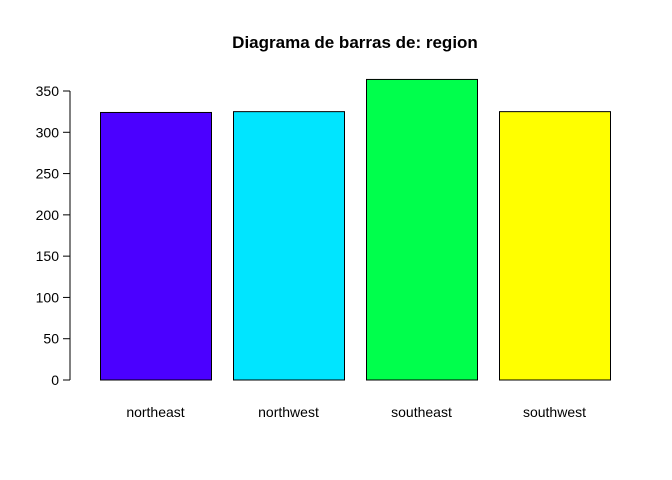 The image size is (672, 480). What do you see at coordinates (48, 256) in the screenshot?
I see `y-tick-label: 150` at bounding box center [48, 256].